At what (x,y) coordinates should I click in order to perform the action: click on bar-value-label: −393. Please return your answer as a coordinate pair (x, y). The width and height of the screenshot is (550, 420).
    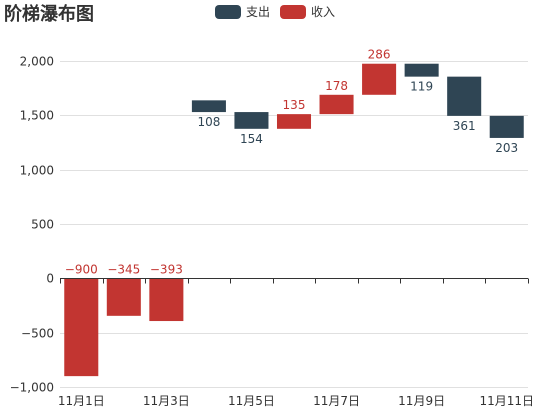
    Looking at the image, I should click on (166, 269).